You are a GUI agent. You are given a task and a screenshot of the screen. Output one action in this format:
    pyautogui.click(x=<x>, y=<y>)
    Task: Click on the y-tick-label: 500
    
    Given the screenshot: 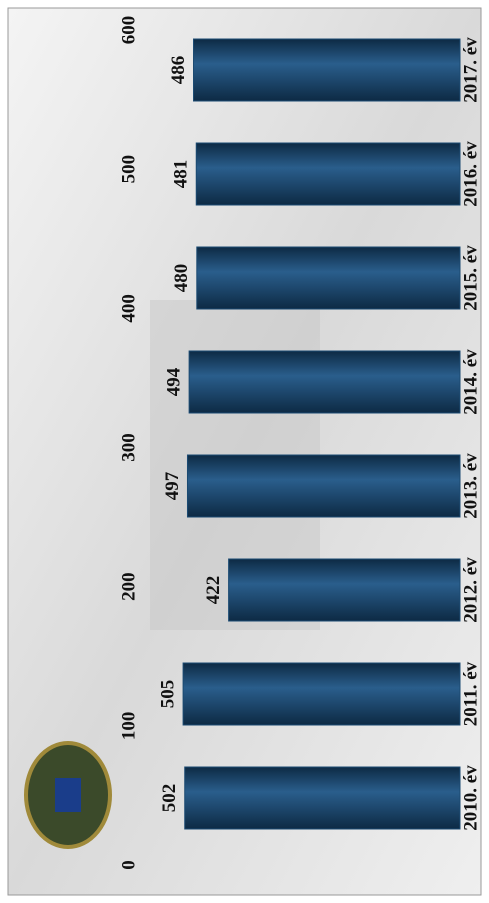 What is the action you would take?
    pyautogui.click(x=128, y=169)
    